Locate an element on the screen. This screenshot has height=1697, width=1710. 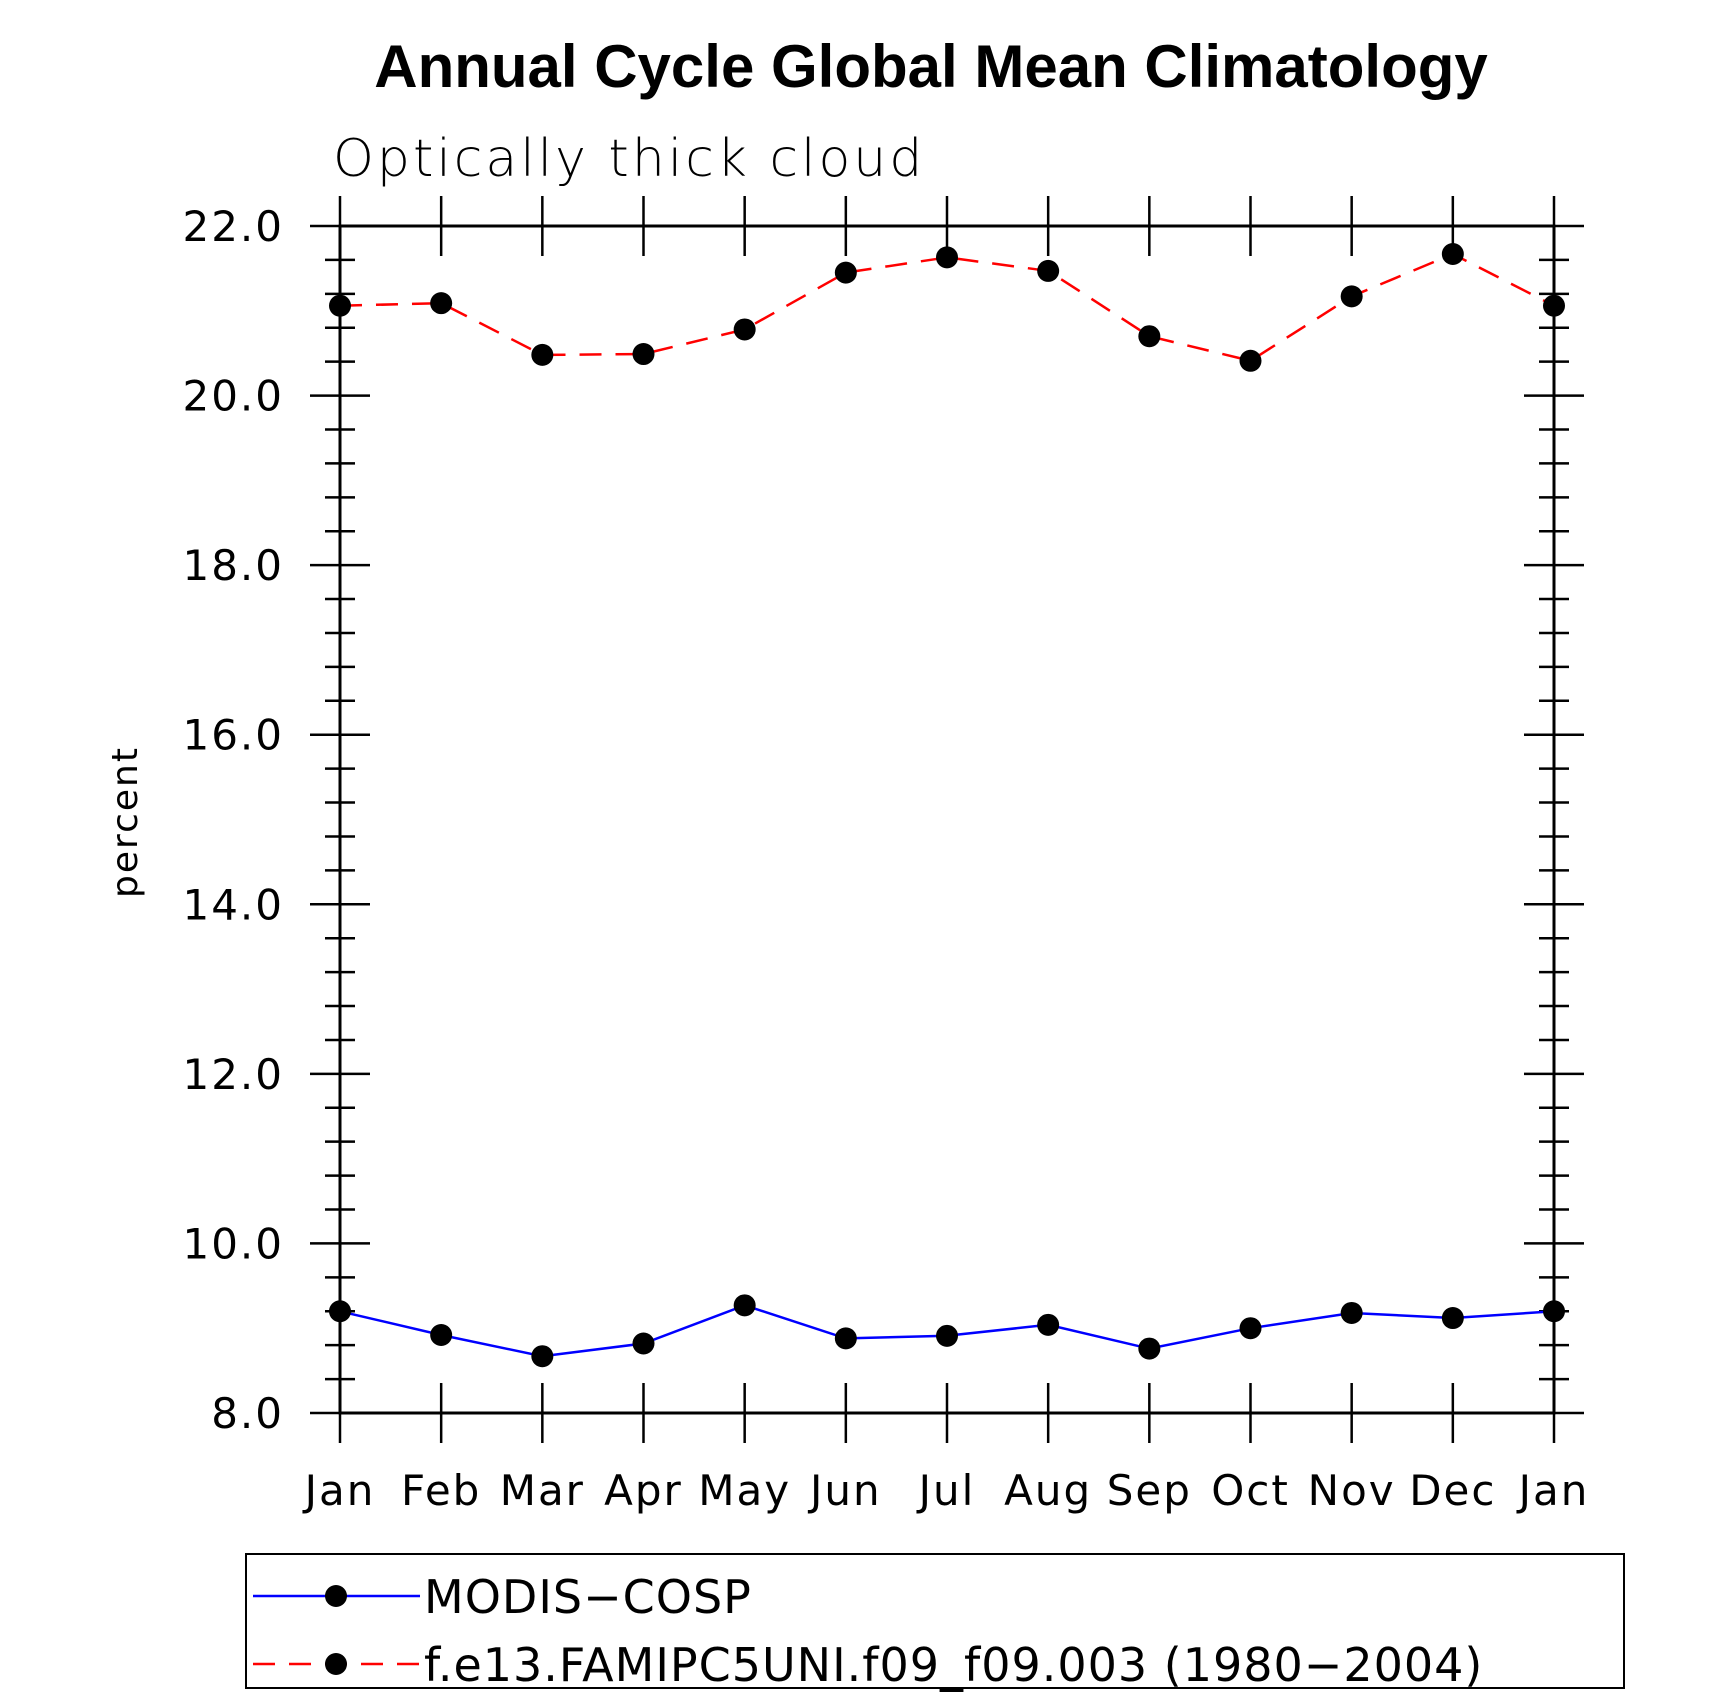
x-tick-label: Oct is located at coordinates (1250, 1490).